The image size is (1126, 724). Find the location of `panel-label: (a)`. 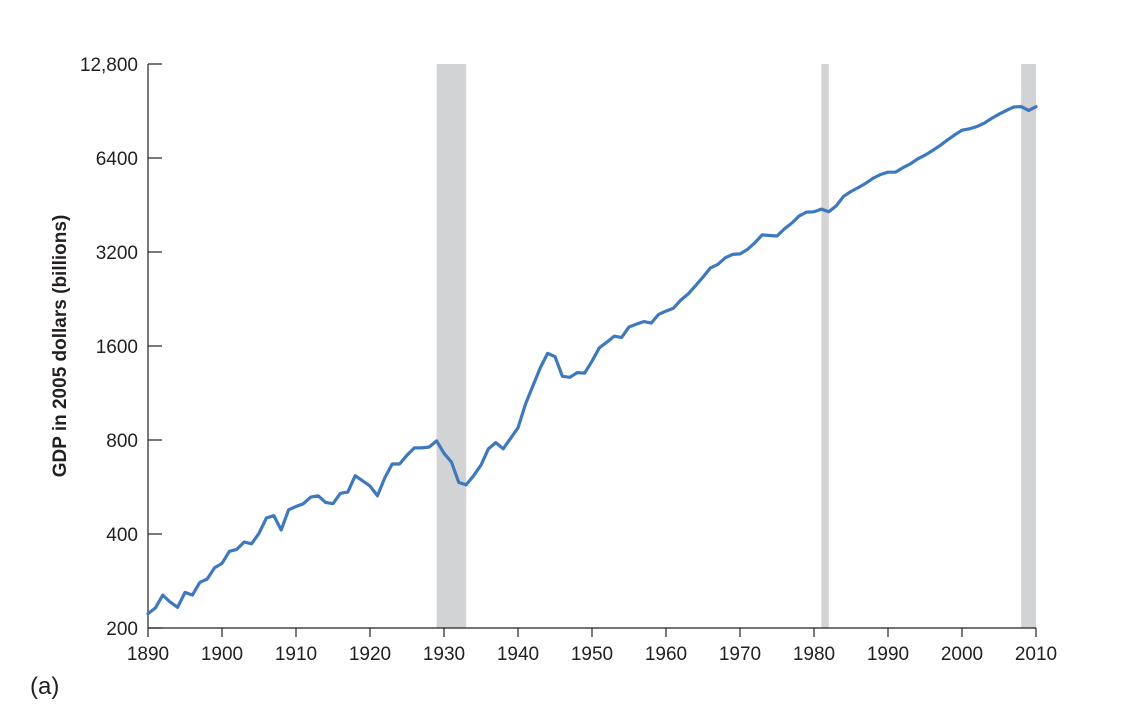

panel-label: (a) is located at coordinates (44, 686).